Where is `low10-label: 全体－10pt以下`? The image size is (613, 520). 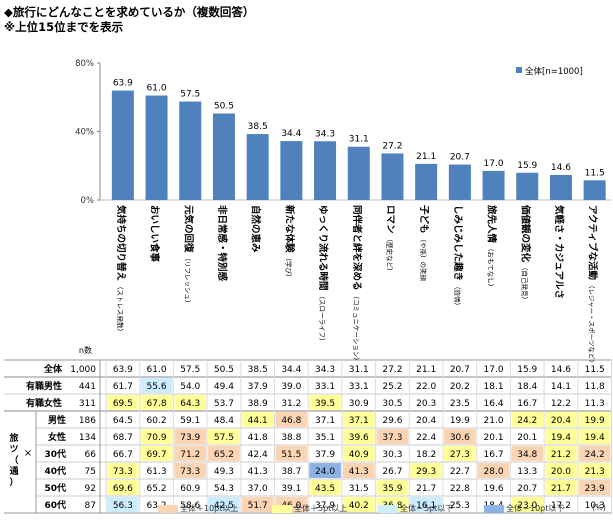
low10-label: 全体－10pt以下 is located at coordinates (535, 508).